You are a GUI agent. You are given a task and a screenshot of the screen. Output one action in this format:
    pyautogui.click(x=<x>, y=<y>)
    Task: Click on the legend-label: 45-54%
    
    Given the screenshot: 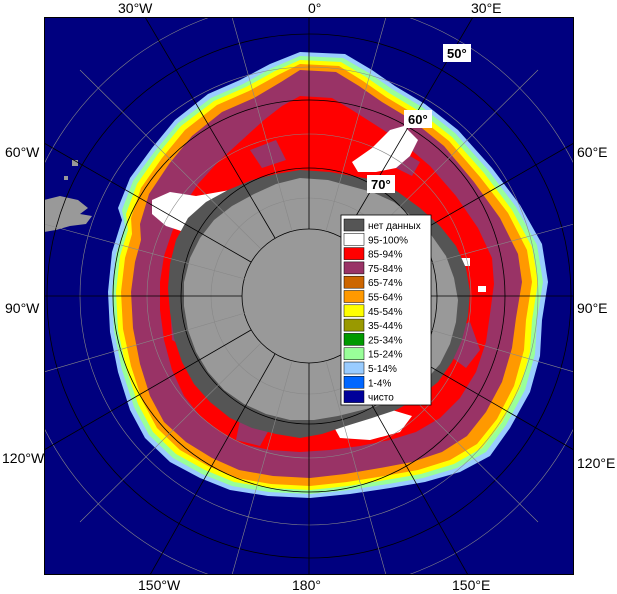 What is the action you would take?
    pyautogui.click(x=385, y=312)
    